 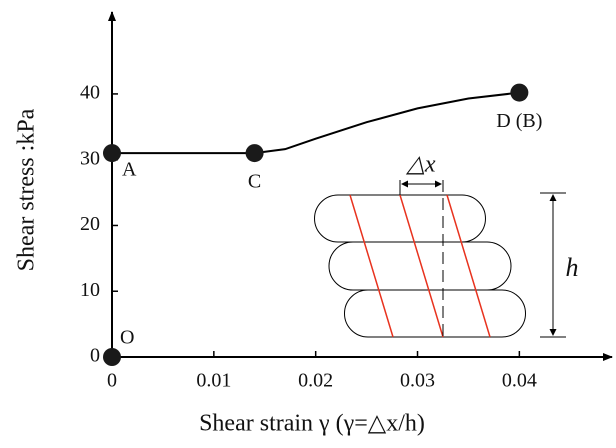 I want to click on x-tick-label: 0, so click(x=112, y=381).